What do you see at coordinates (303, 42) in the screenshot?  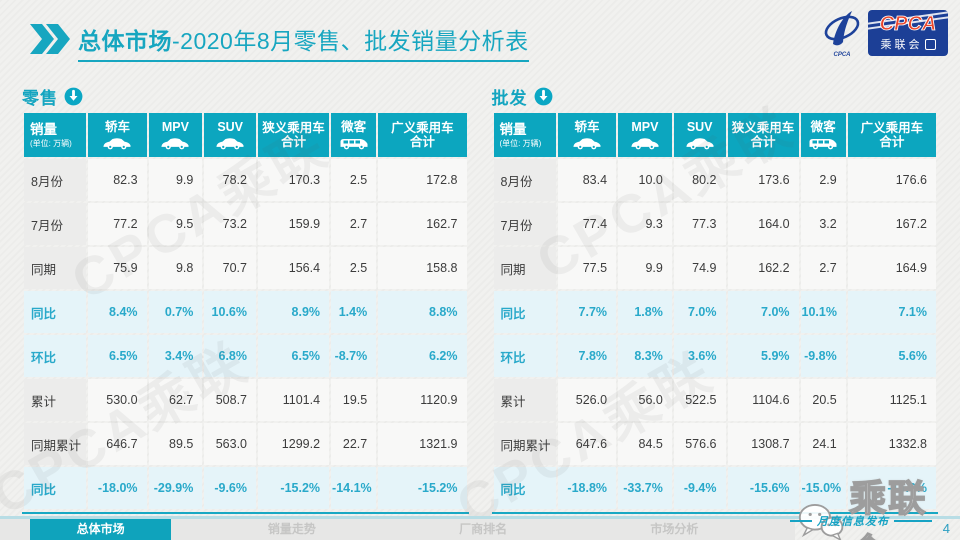 I see `page-title: 总体市场-2020年8月零售、批发销量分析表` at bounding box center [303, 42].